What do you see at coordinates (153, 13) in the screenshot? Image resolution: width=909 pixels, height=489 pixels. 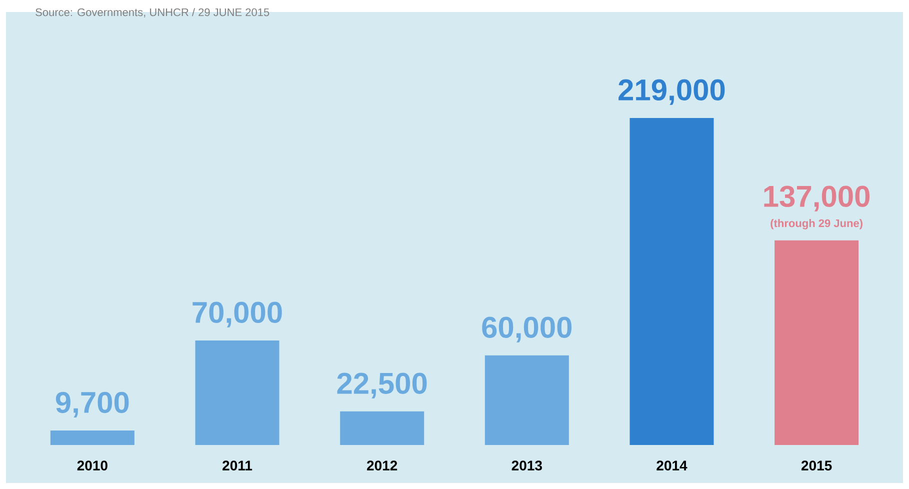 I see `source-note: Source: Governments, UNHCR / 29 JUNE 2015` at bounding box center [153, 13].